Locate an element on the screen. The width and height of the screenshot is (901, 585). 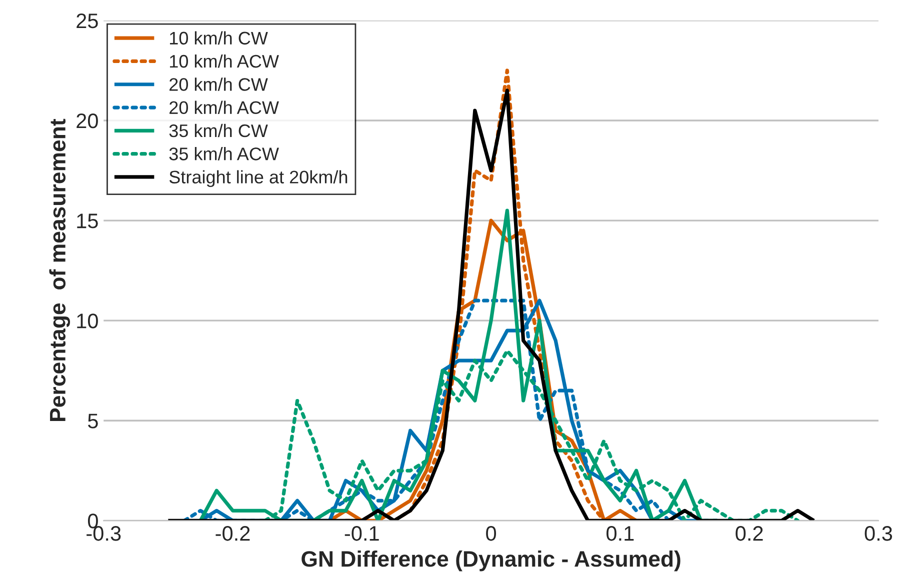
x-tick-label: -0.1 is located at coordinates (361, 533).